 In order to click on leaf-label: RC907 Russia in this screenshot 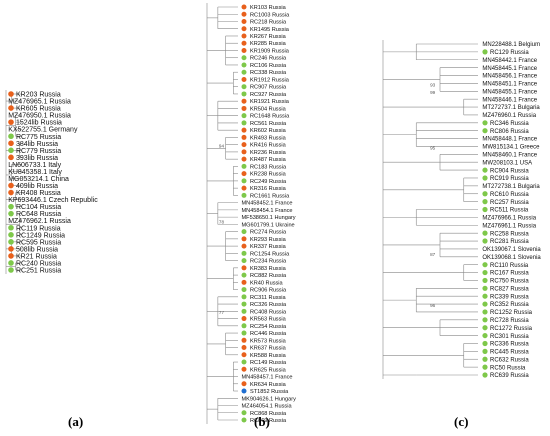, I will do `click(268, 88)`.